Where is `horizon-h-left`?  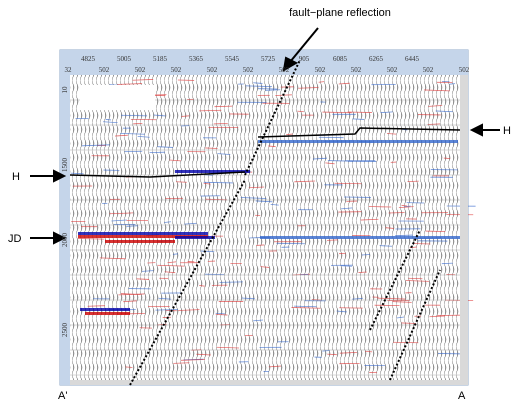
horizon-h-left is located at coordinates (157, 174).